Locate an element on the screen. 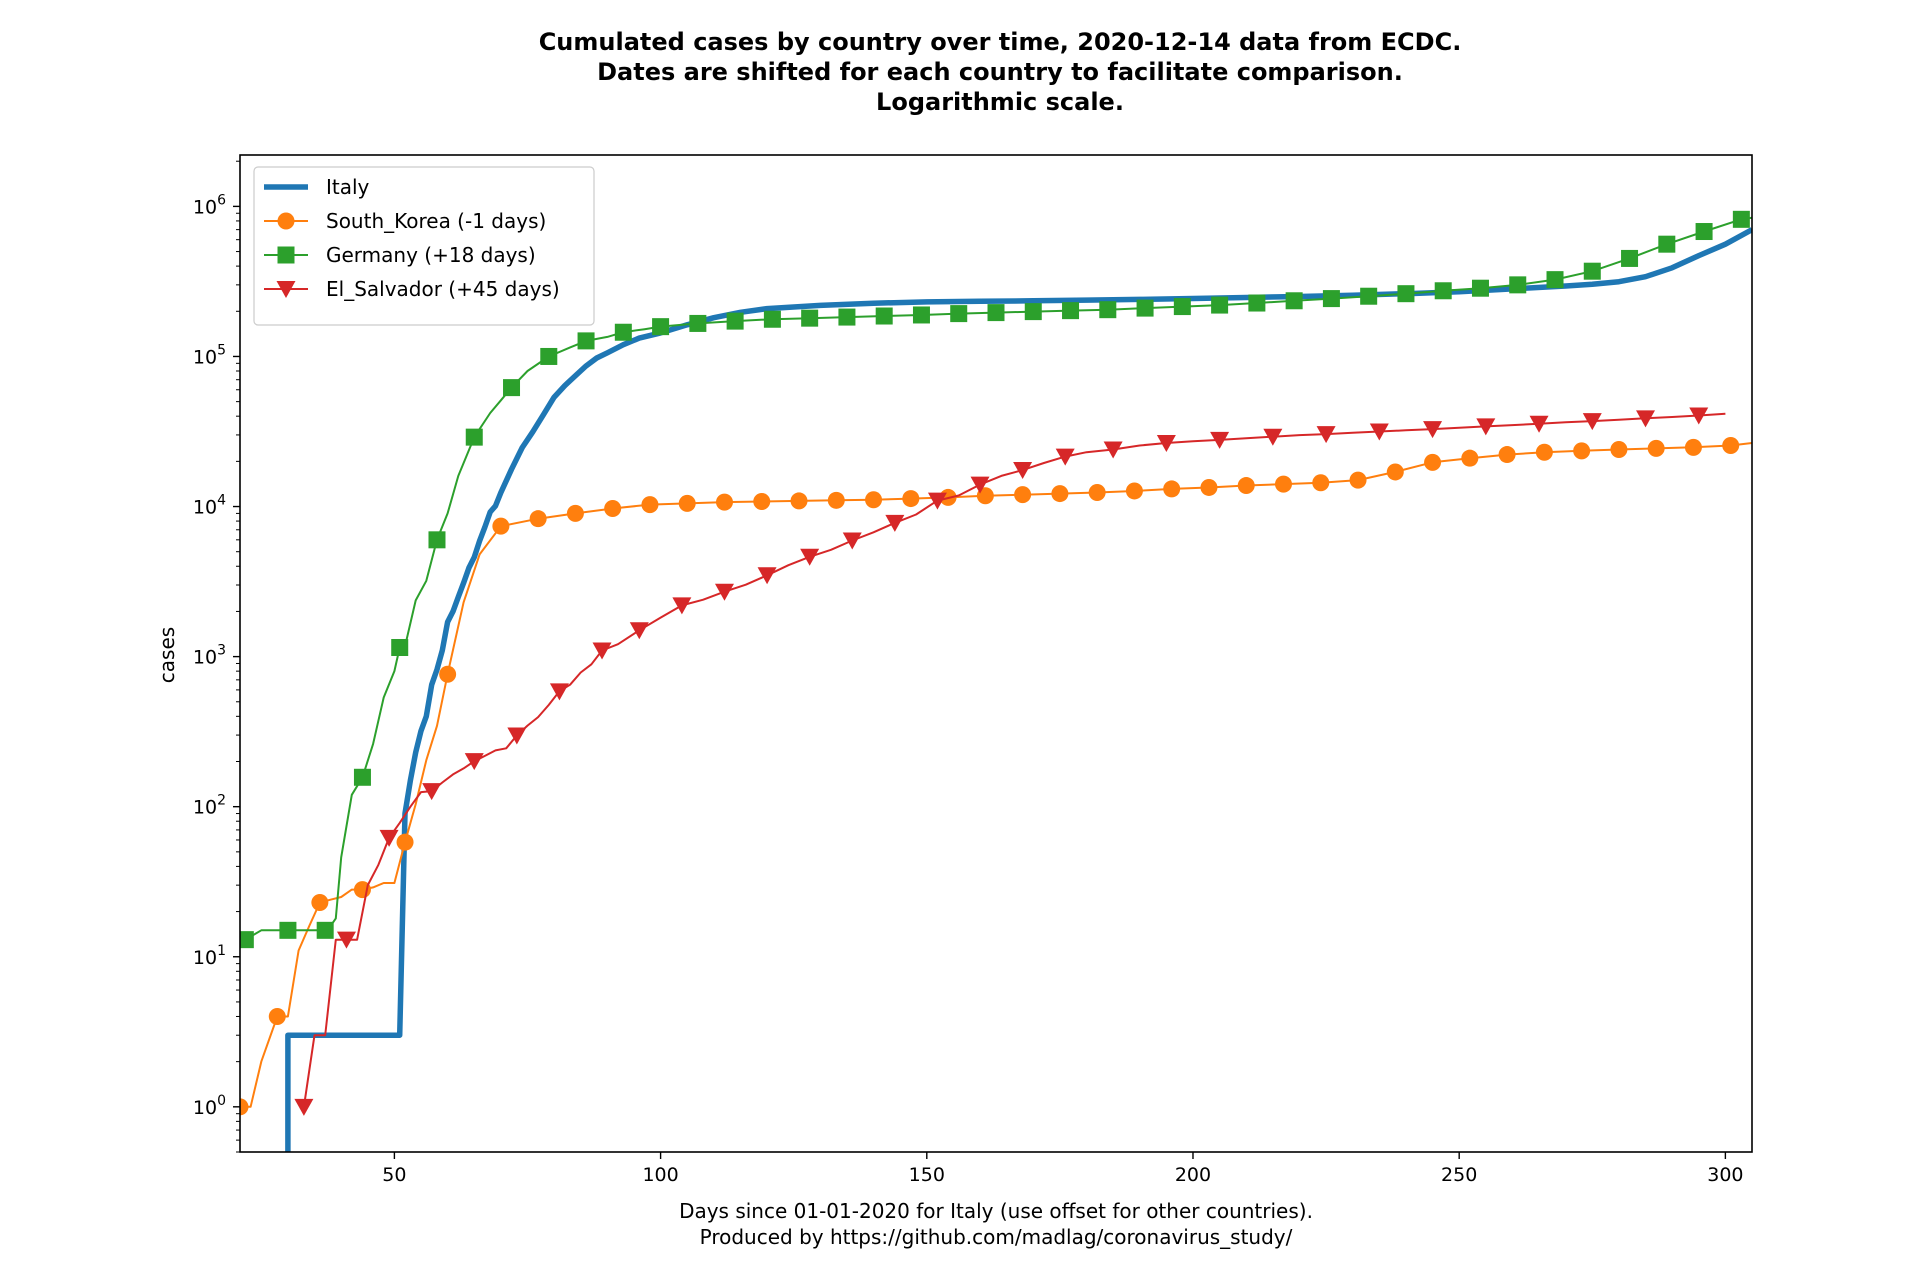  chart-title-line-3: Logarithmic scale. is located at coordinates (1000, 102).